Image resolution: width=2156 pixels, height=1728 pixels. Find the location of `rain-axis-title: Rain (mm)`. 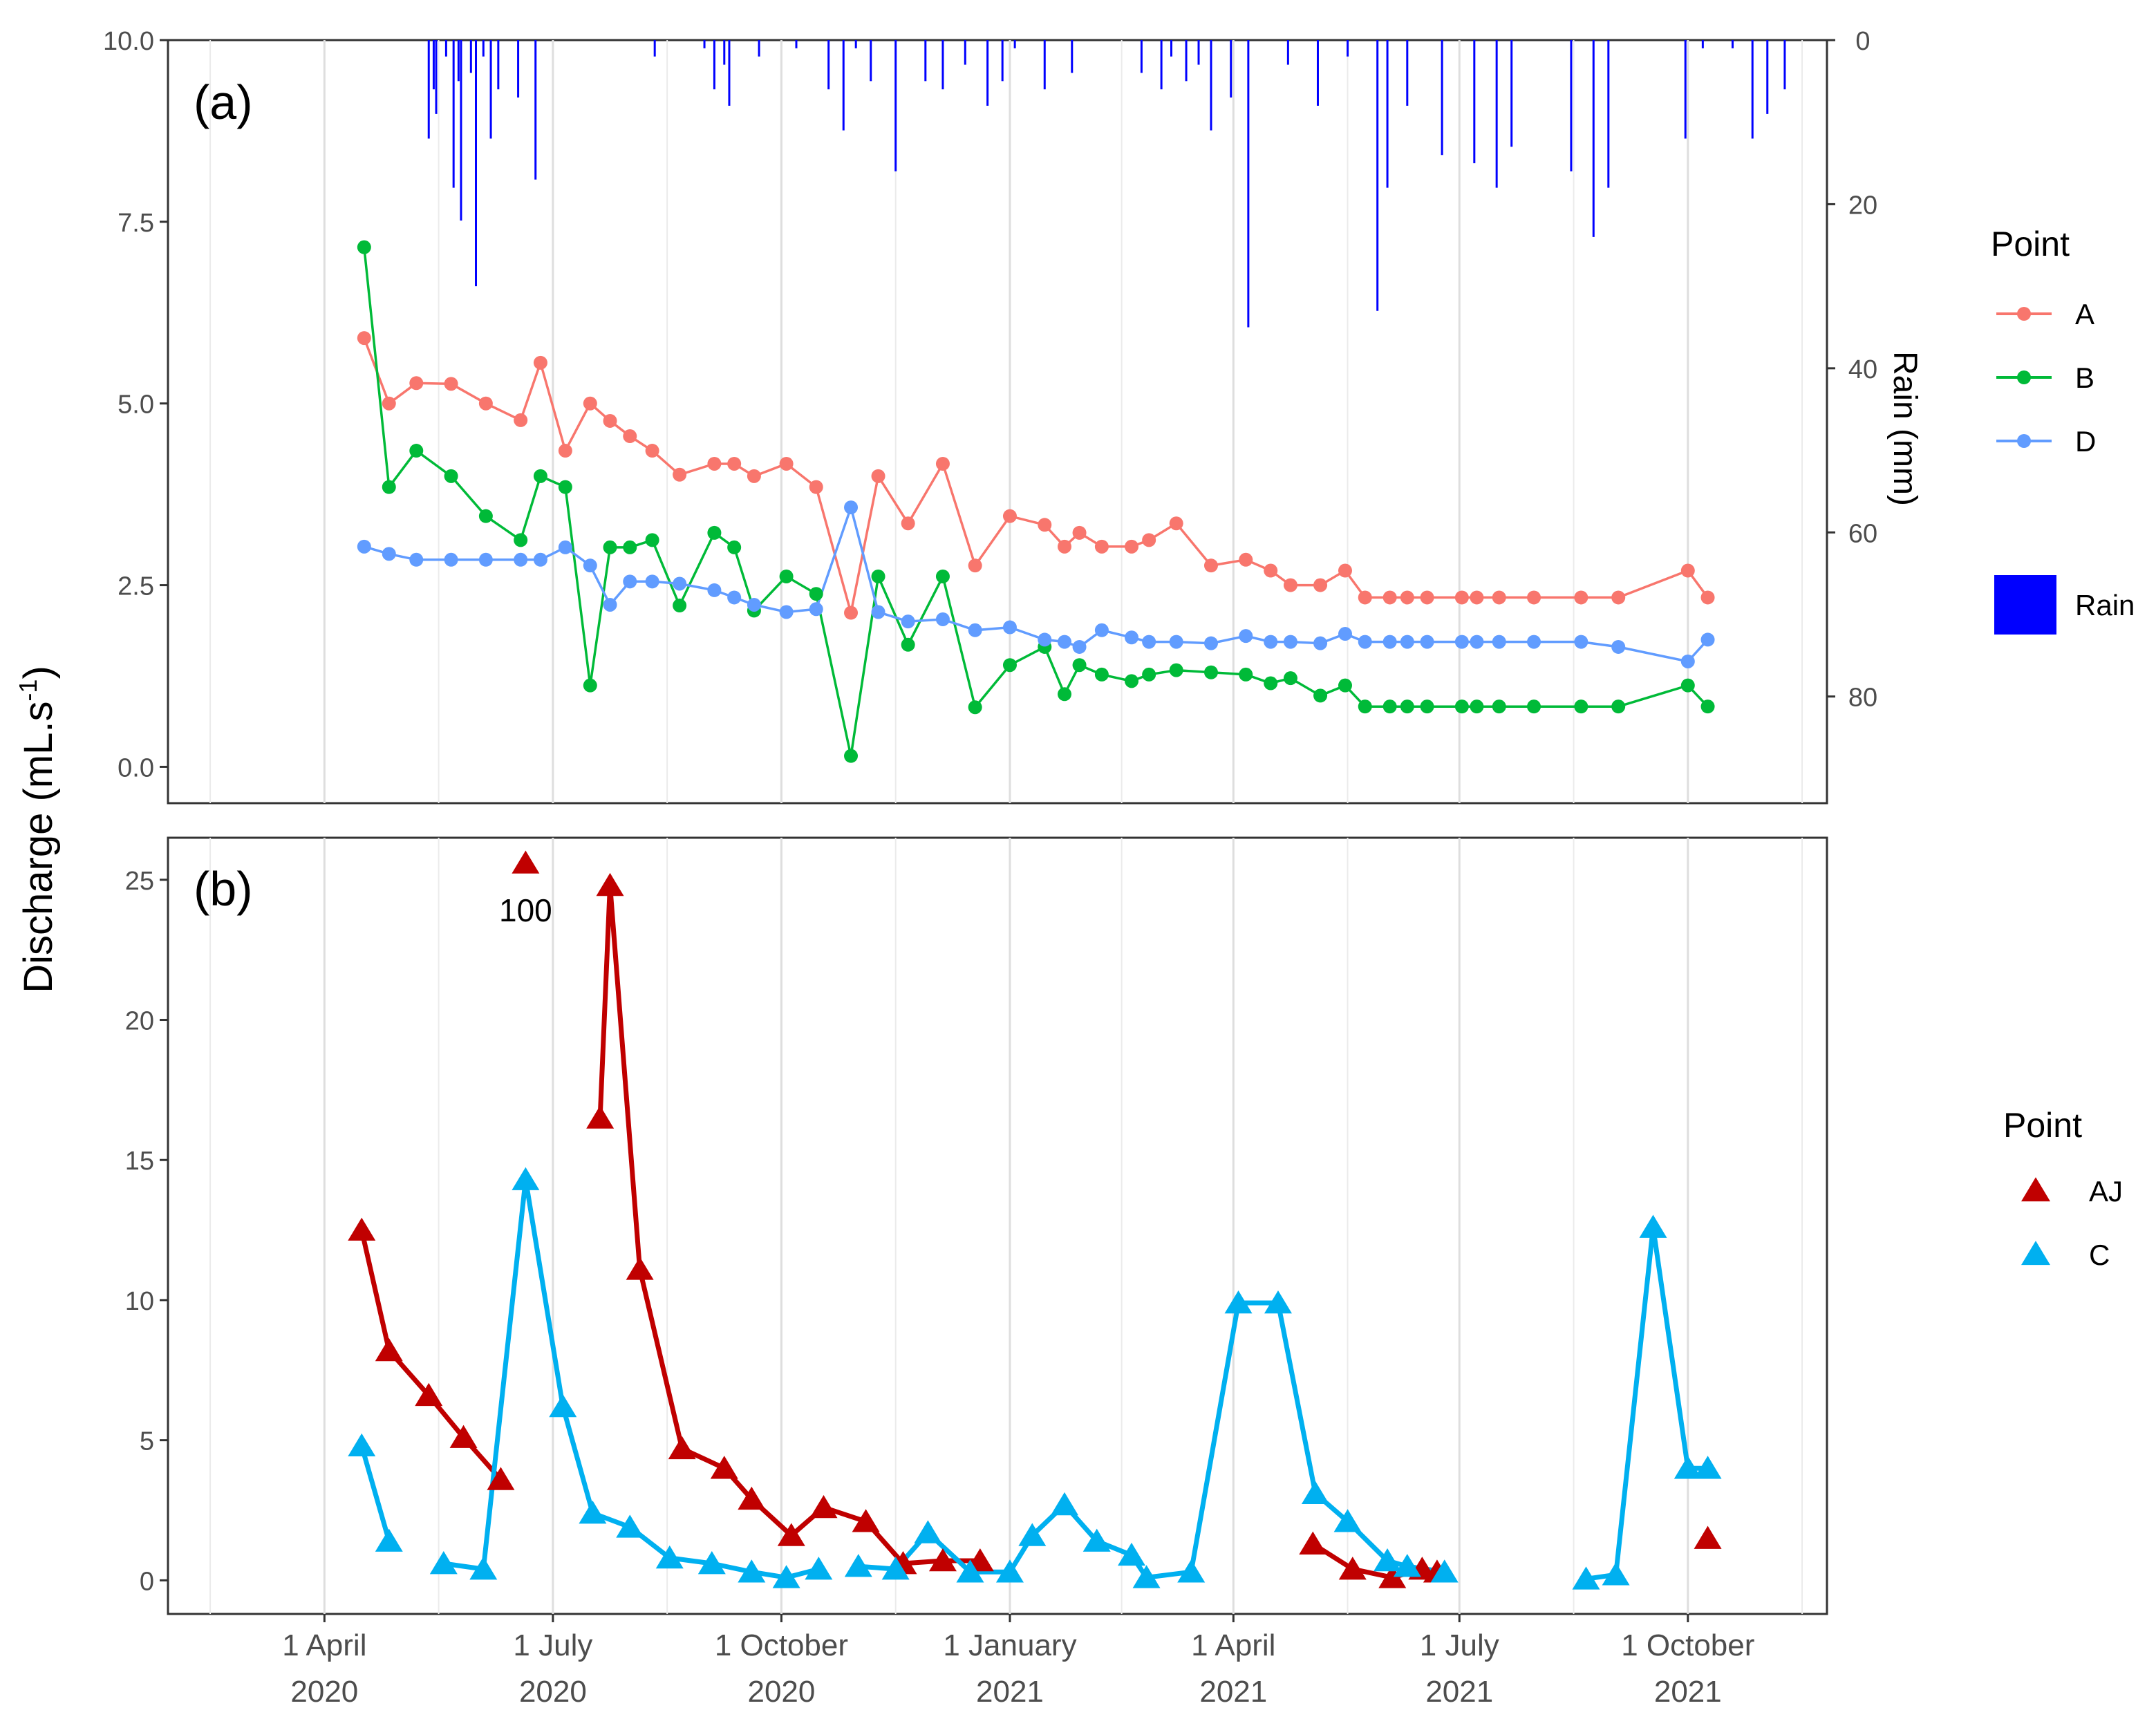

rain-axis-title: Rain (mm) is located at coordinates (1905, 429).